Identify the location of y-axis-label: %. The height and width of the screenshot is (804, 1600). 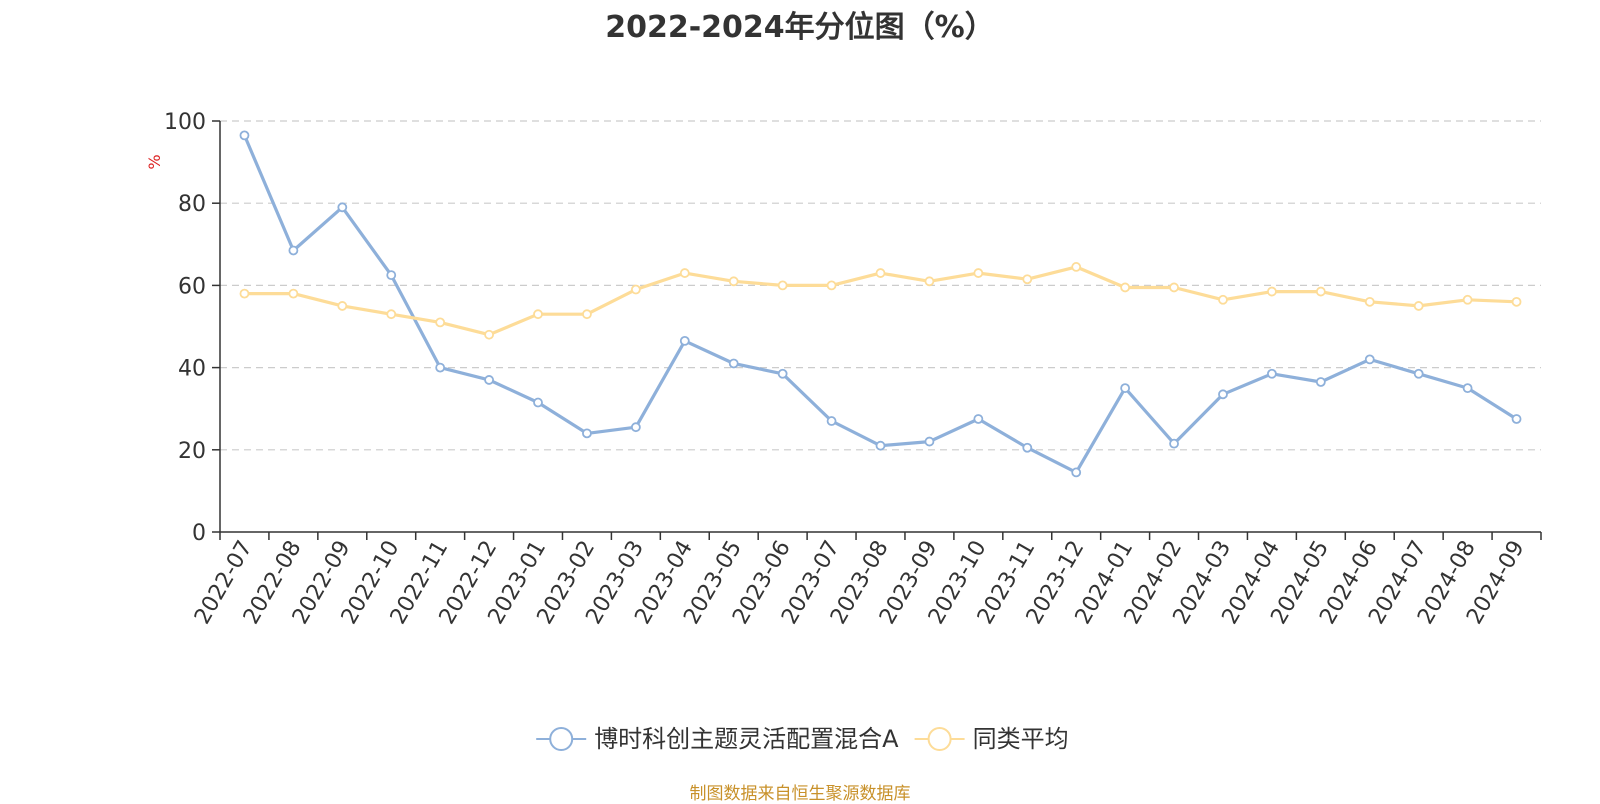
(154, 161).